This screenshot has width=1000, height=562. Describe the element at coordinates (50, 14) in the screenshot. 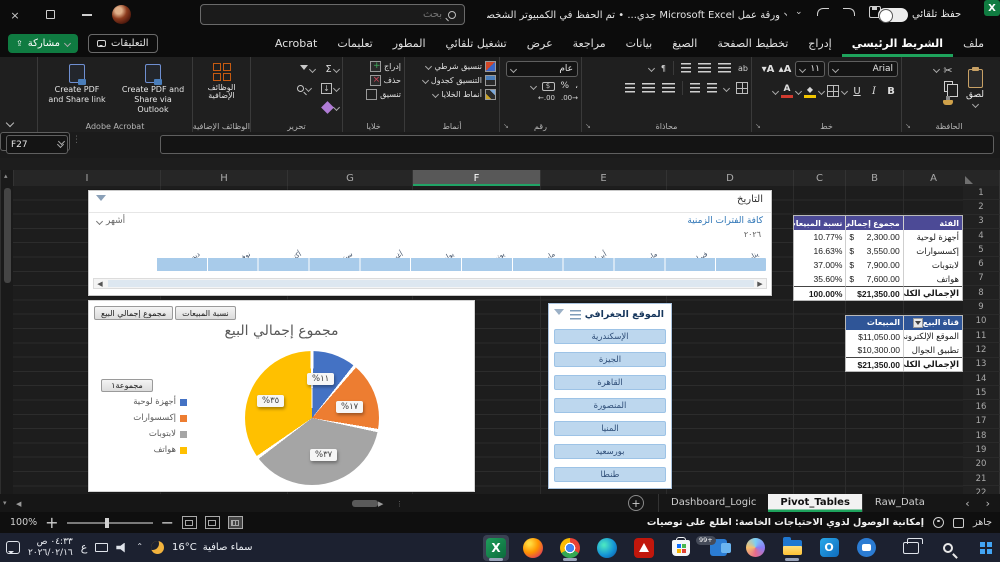

I see `maximize-window-button` at that location.